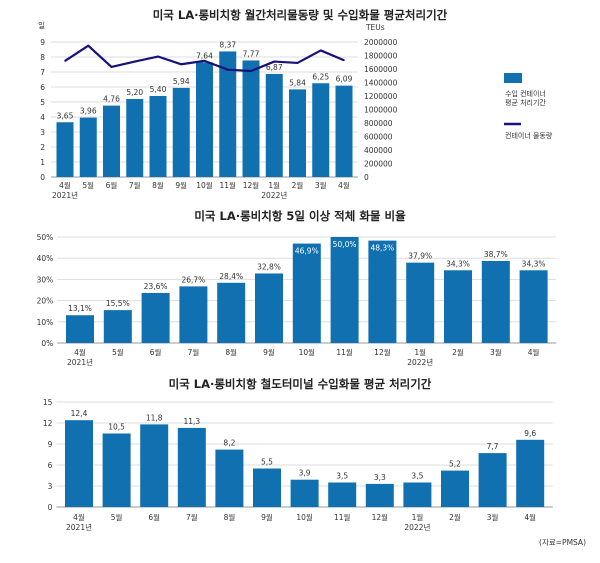 Image resolution: width=600 pixels, height=563 pixels. What do you see at coordinates (320, 76) in the screenshot?
I see `data-label: 6,25` at bounding box center [320, 76].